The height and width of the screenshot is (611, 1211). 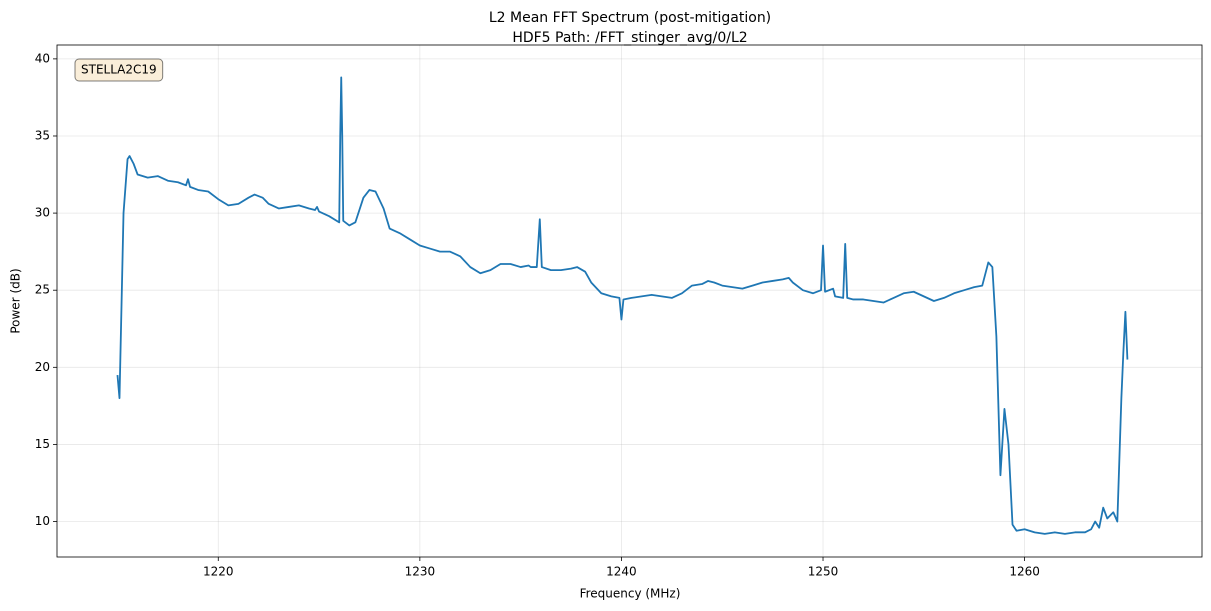 What do you see at coordinates (629, 38) in the screenshot?
I see `chart-subtitle: HDF5 Path: /FFT_stinger_avg/0/L2` at bounding box center [629, 38].